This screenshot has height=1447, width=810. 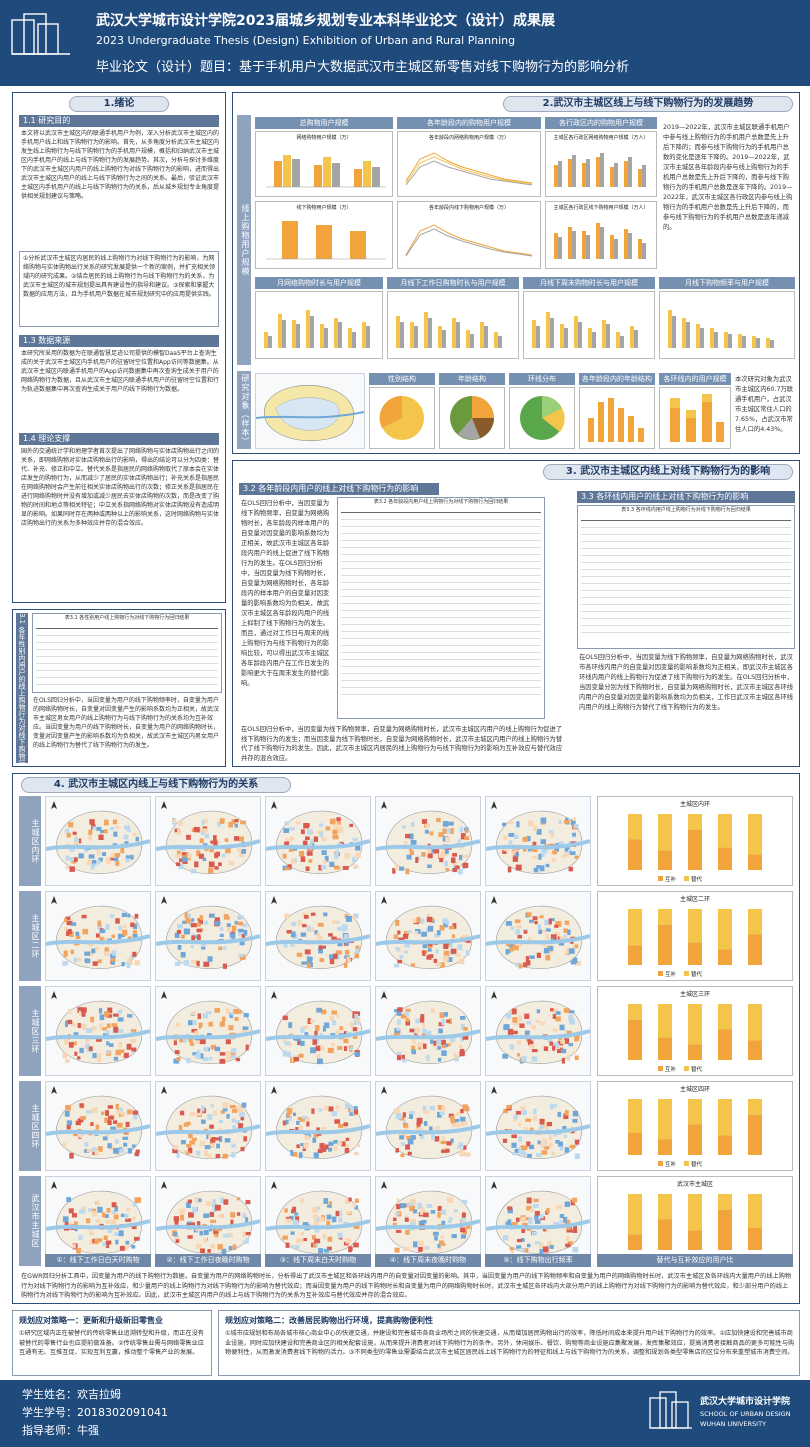 What do you see at coordinates (585, 330) in the screenshot?
I see `bar-chart-weekend-duration` at bounding box center [585, 330].